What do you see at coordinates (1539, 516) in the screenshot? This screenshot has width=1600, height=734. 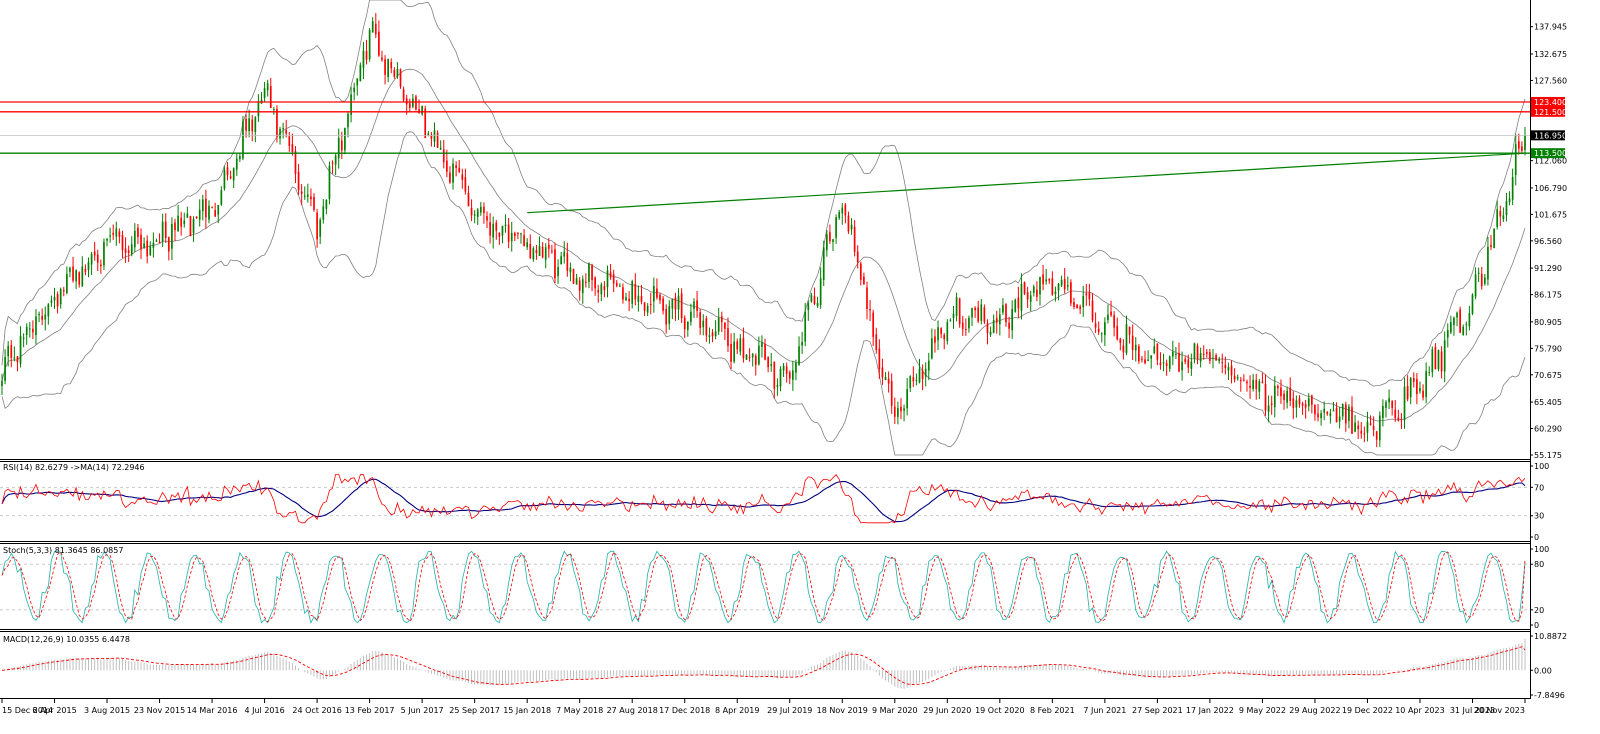 I see `ind-tick-label: 30` at bounding box center [1539, 516].